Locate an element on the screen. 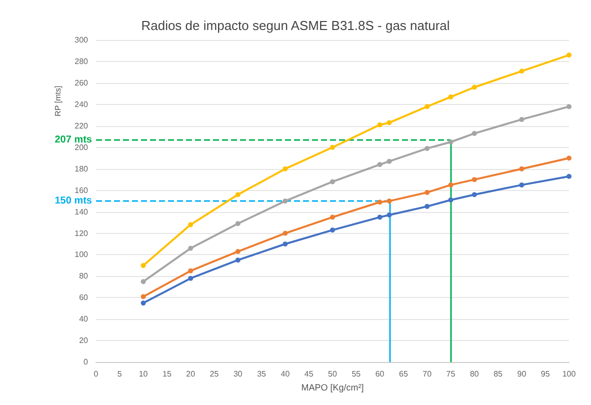 The image size is (591, 405). x-tick-label: 50 is located at coordinates (333, 374).